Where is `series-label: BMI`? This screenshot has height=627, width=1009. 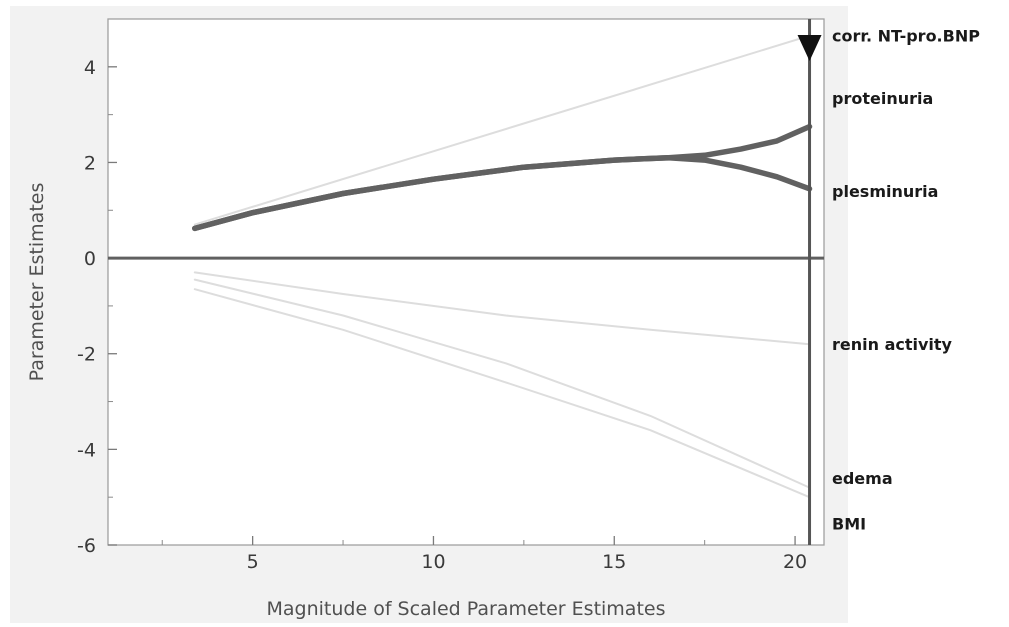 series-label: BMI is located at coordinates (849, 523).